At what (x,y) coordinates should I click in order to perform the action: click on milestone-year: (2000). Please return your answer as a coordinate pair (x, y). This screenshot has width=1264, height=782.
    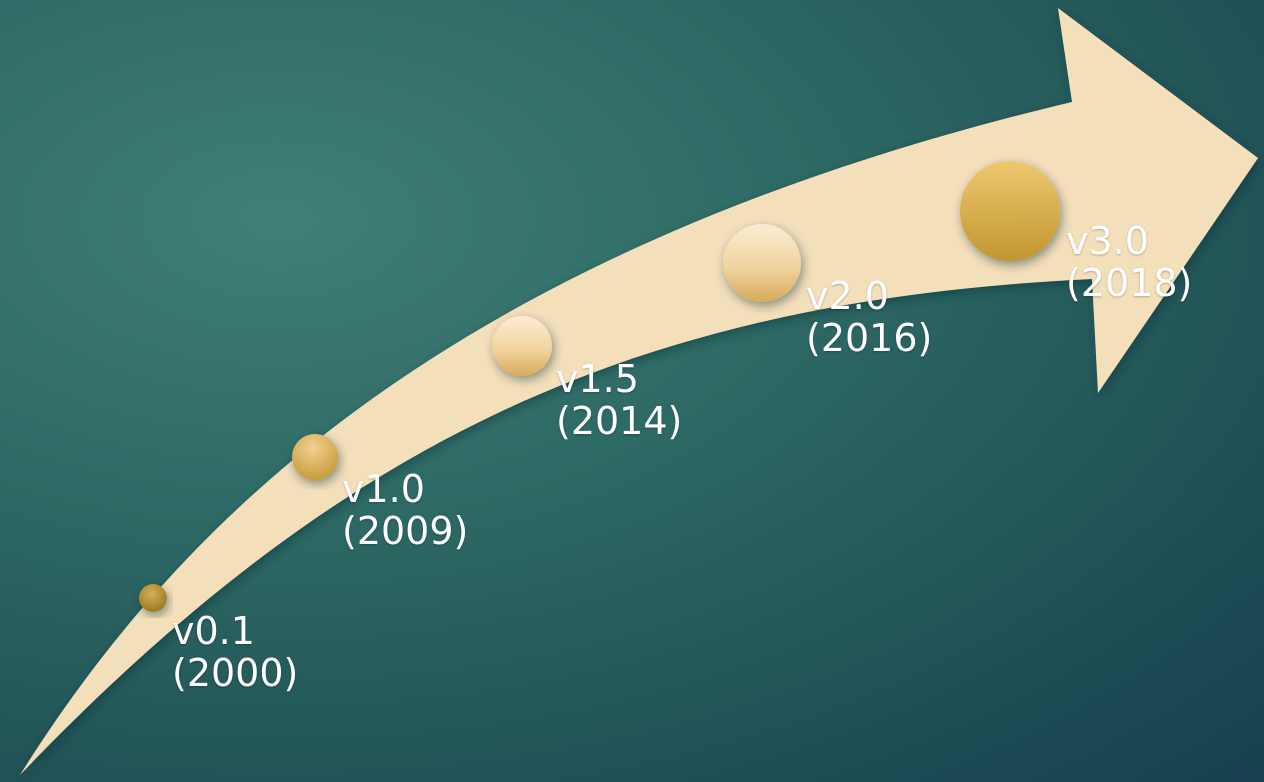
    Looking at the image, I should click on (235, 673).